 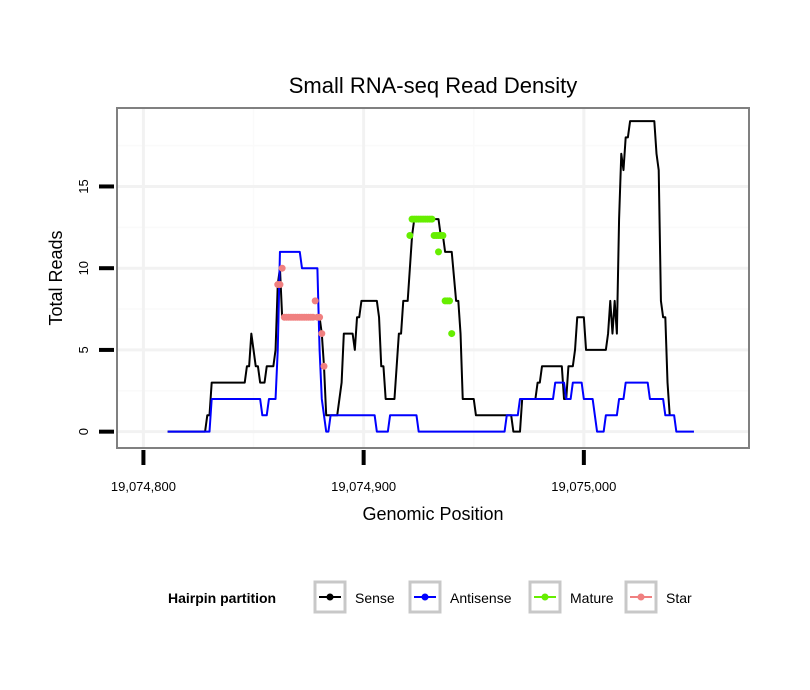 I want to click on legend-label-mature: Mature, so click(x=592, y=598).